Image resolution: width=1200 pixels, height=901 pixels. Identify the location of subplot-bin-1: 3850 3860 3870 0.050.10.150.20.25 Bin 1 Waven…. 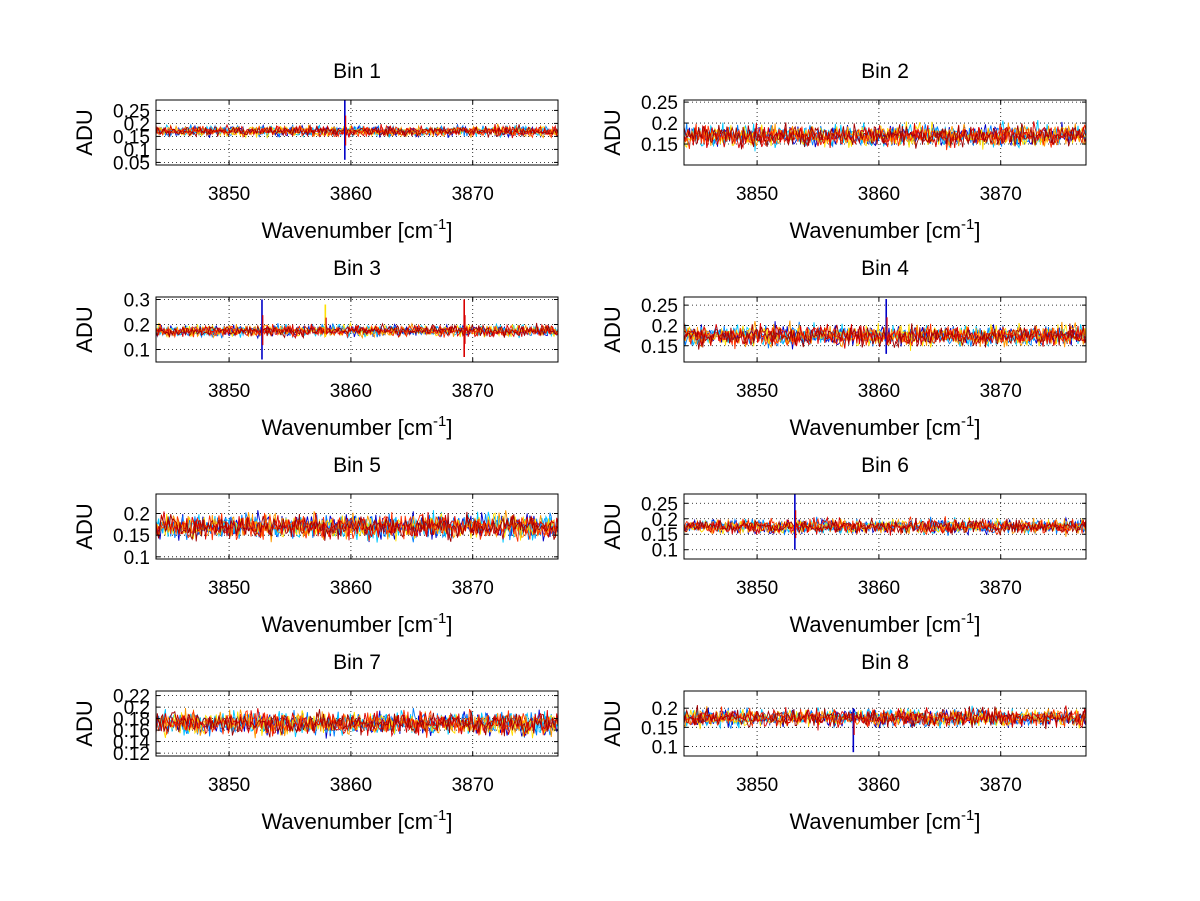
(315, 151).